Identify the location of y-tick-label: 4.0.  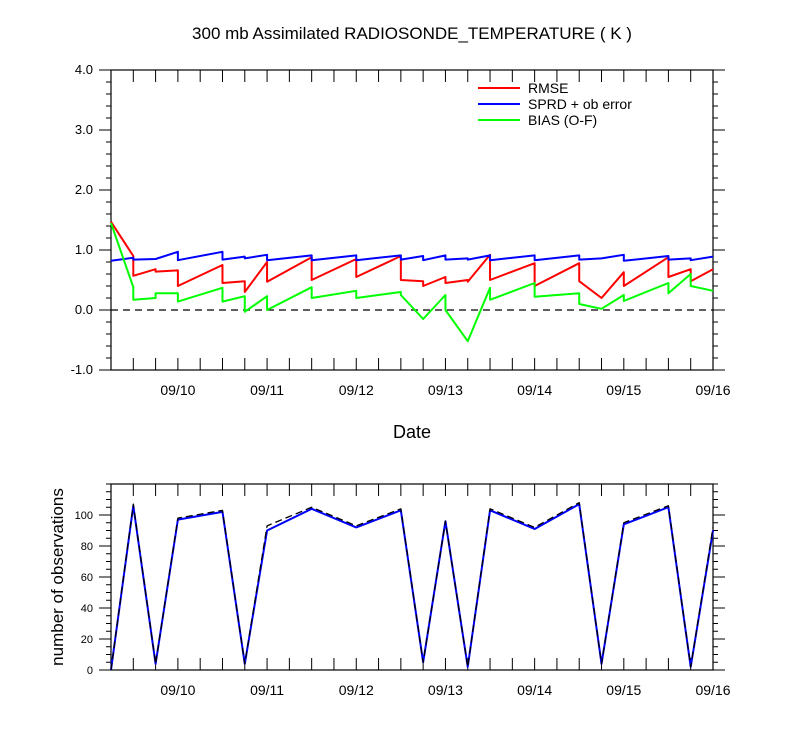
(84, 69).